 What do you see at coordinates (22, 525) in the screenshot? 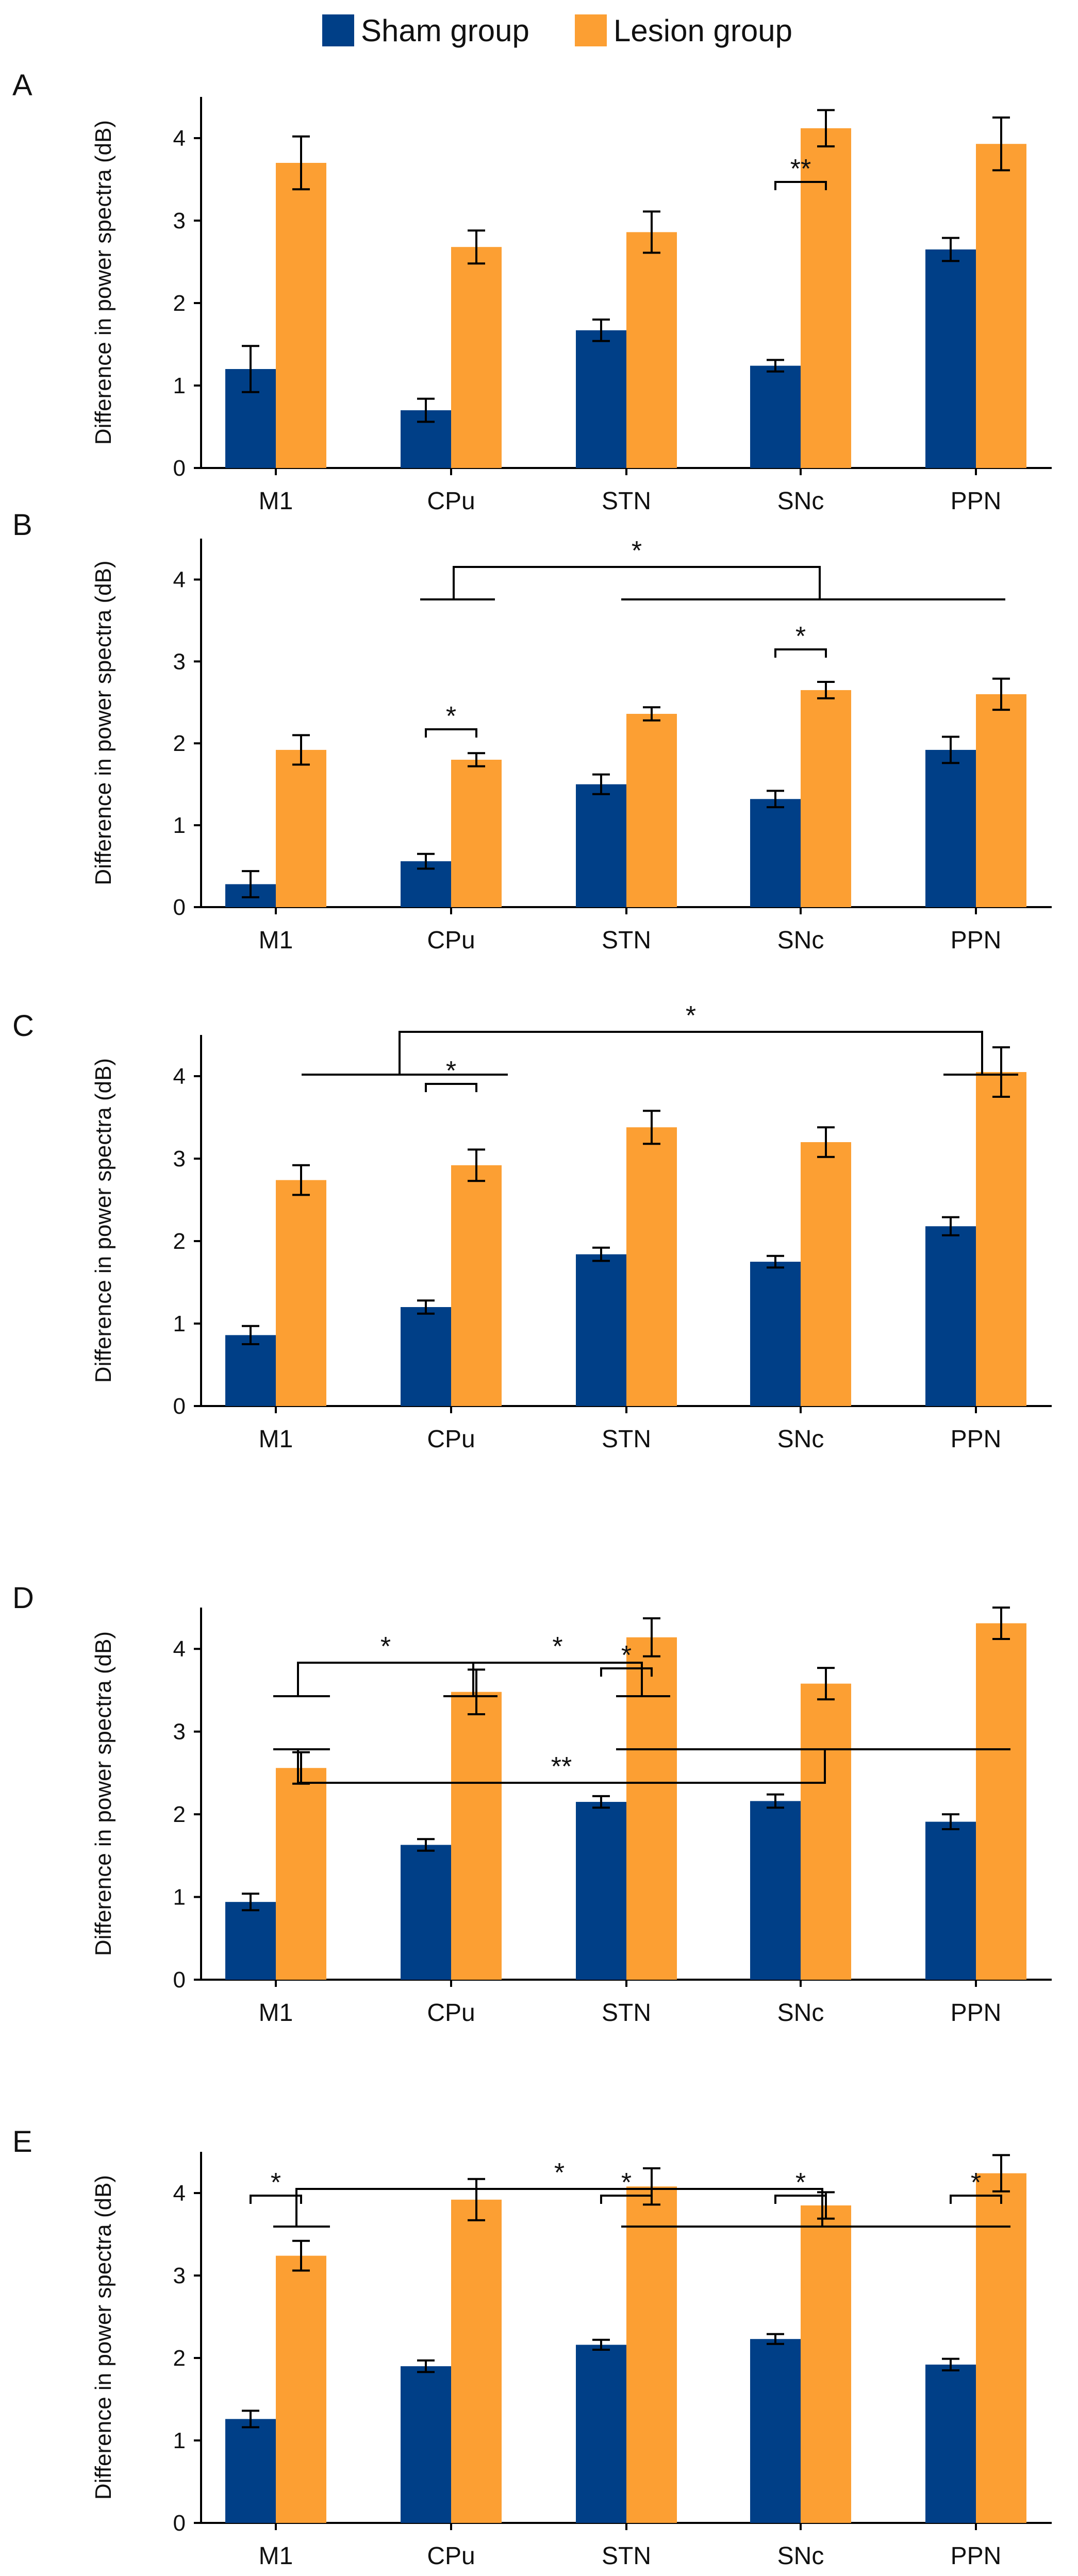
I see `panel-letter: B` at bounding box center [22, 525].